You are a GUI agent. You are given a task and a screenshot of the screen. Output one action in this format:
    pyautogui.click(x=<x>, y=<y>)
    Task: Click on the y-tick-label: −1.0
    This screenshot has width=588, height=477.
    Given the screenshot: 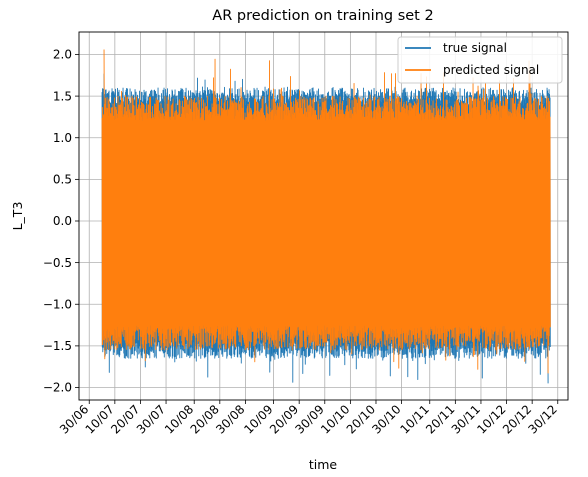 What is the action you would take?
    pyautogui.click(x=57, y=304)
    